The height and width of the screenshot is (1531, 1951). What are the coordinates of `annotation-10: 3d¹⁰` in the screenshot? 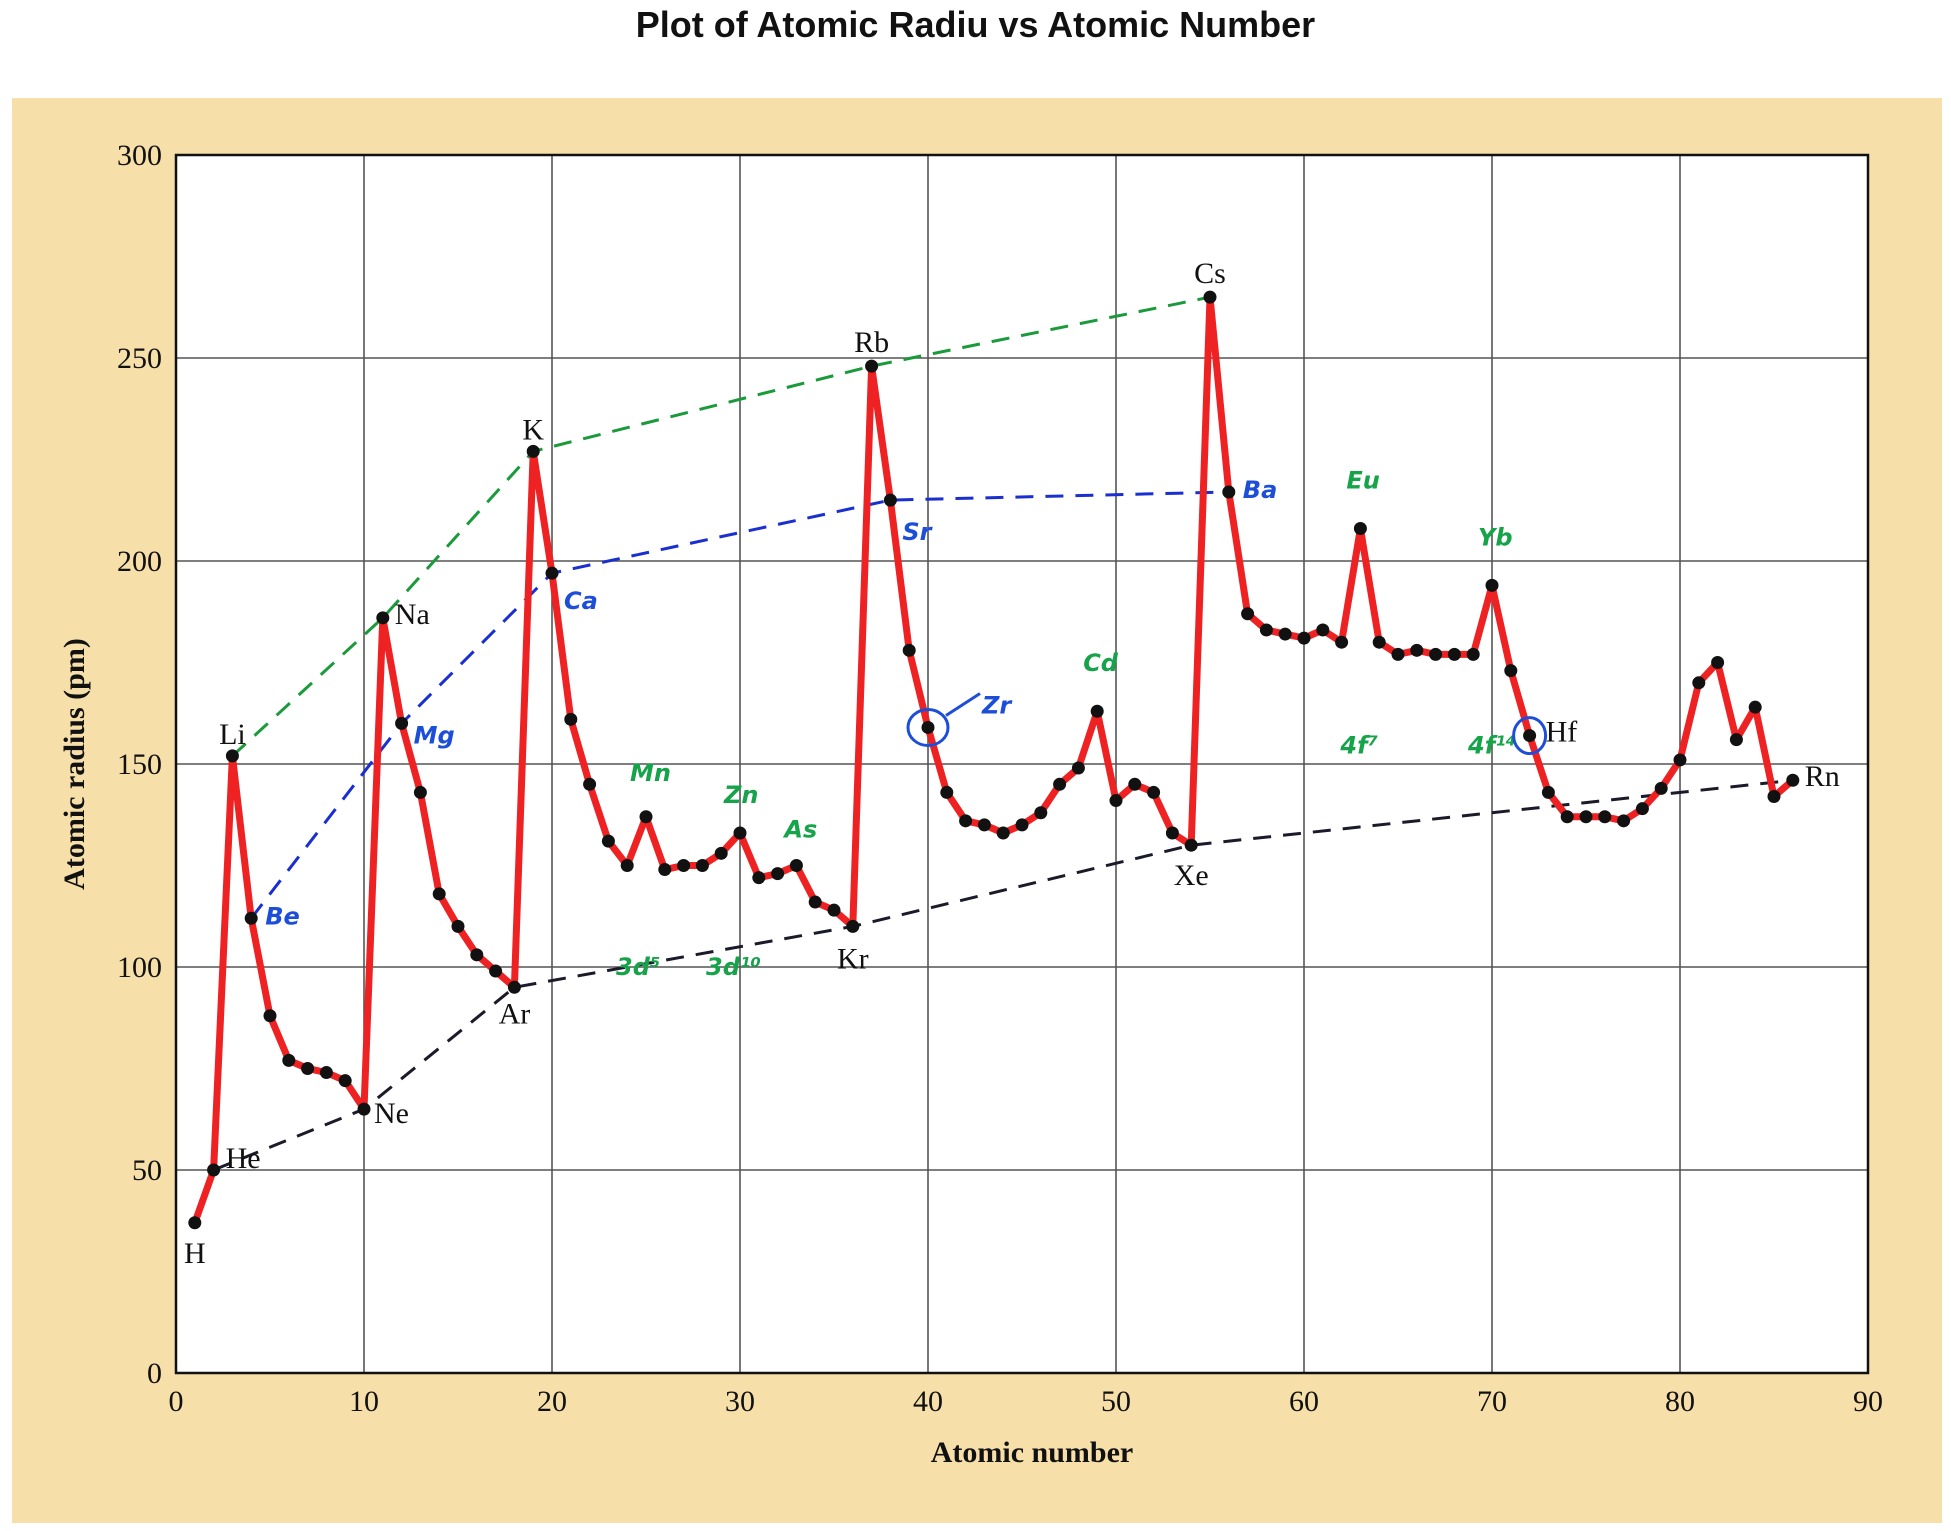 It's located at (733, 967).